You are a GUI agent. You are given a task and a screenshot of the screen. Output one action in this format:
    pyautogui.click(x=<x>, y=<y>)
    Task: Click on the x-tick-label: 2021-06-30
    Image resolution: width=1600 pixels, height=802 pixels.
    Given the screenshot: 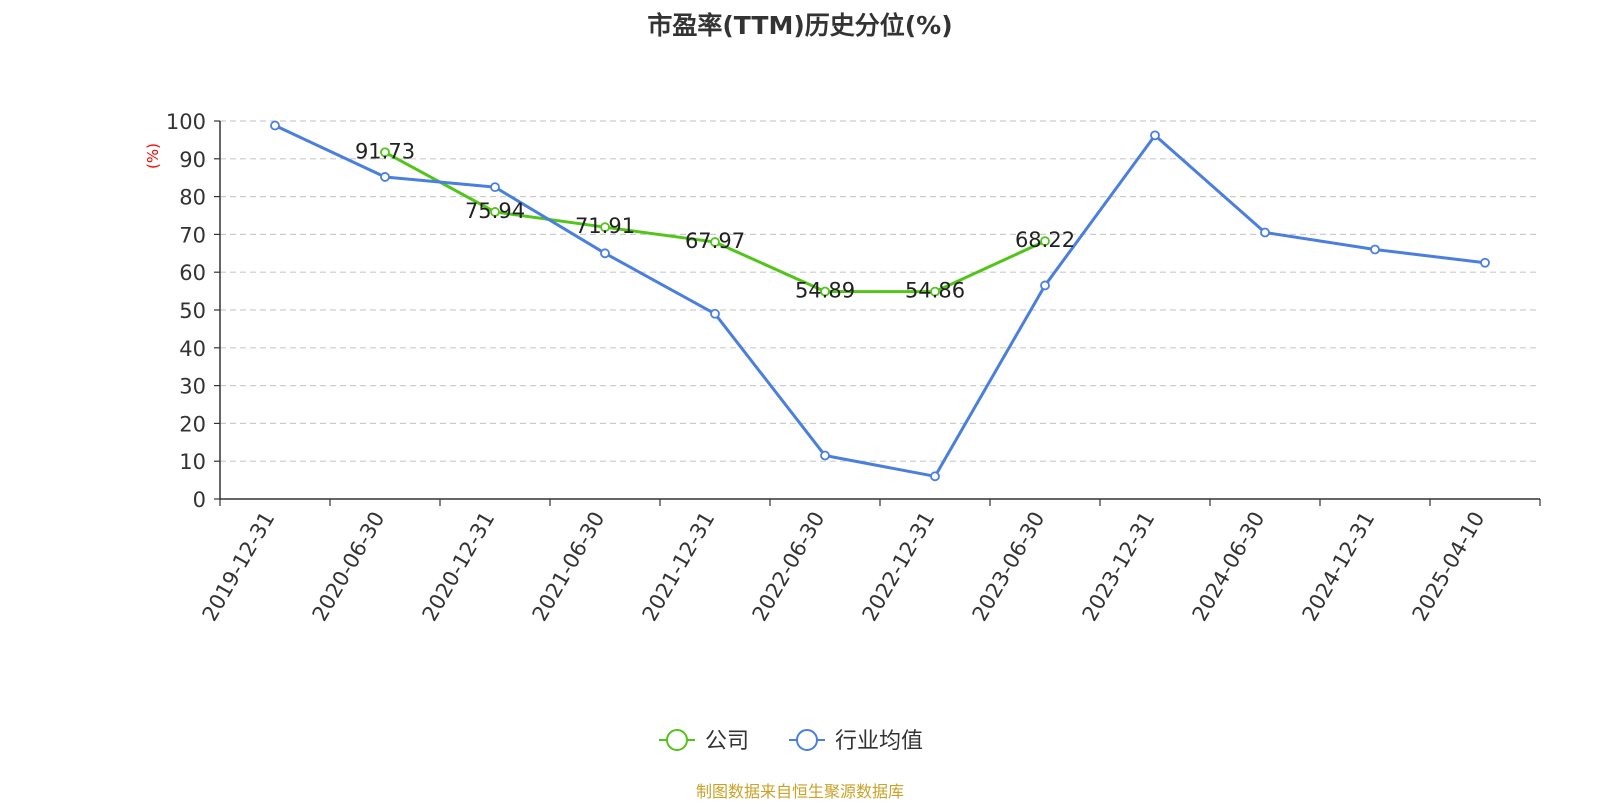 What is the action you would take?
    pyautogui.click(x=569, y=567)
    